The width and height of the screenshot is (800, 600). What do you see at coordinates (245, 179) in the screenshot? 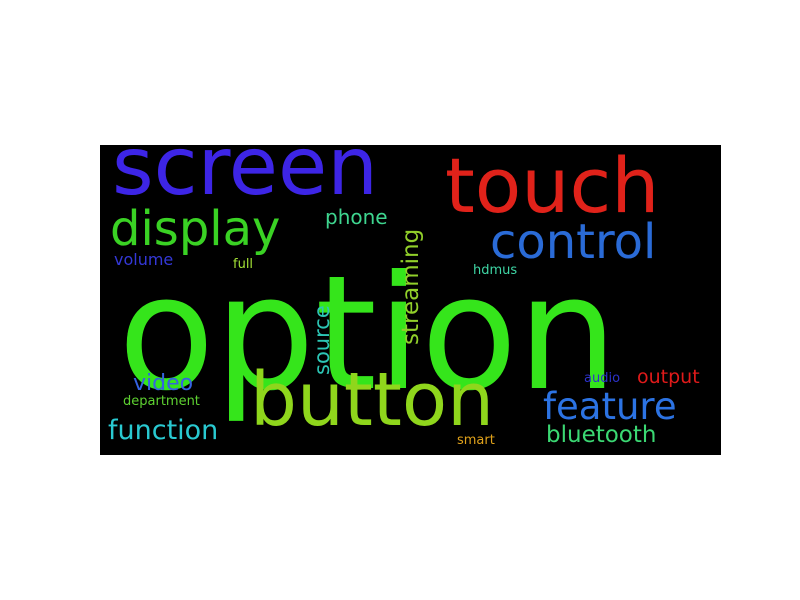
I see `word-screen: screen` at bounding box center [245, 179].